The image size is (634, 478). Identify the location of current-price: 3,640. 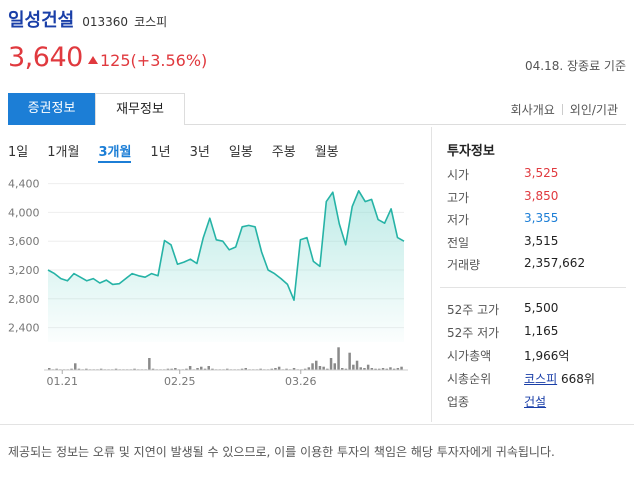
(45, 57).